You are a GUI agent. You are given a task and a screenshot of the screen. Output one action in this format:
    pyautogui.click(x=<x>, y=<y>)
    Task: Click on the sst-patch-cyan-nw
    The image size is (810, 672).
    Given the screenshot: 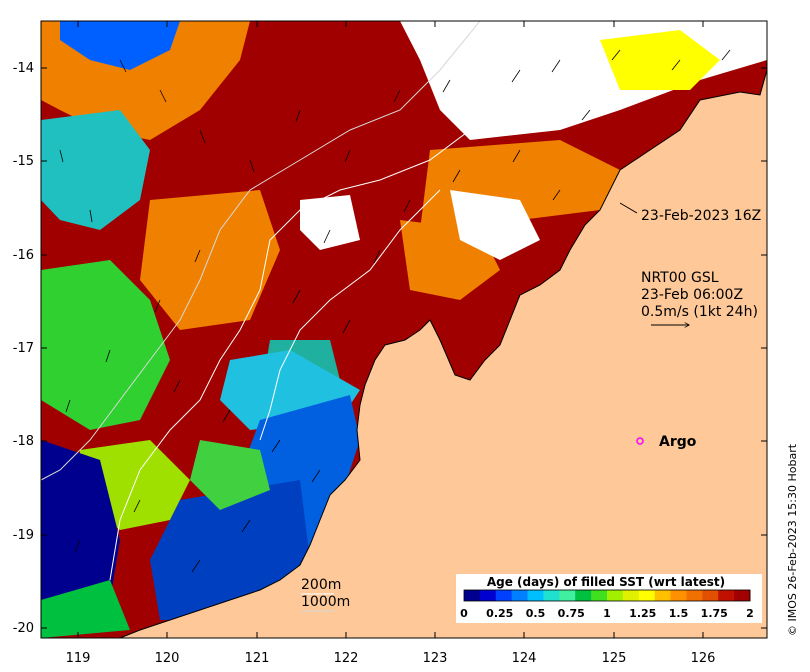 What is the action you would take?
    pyautogui.click(x=95, y=170)
    